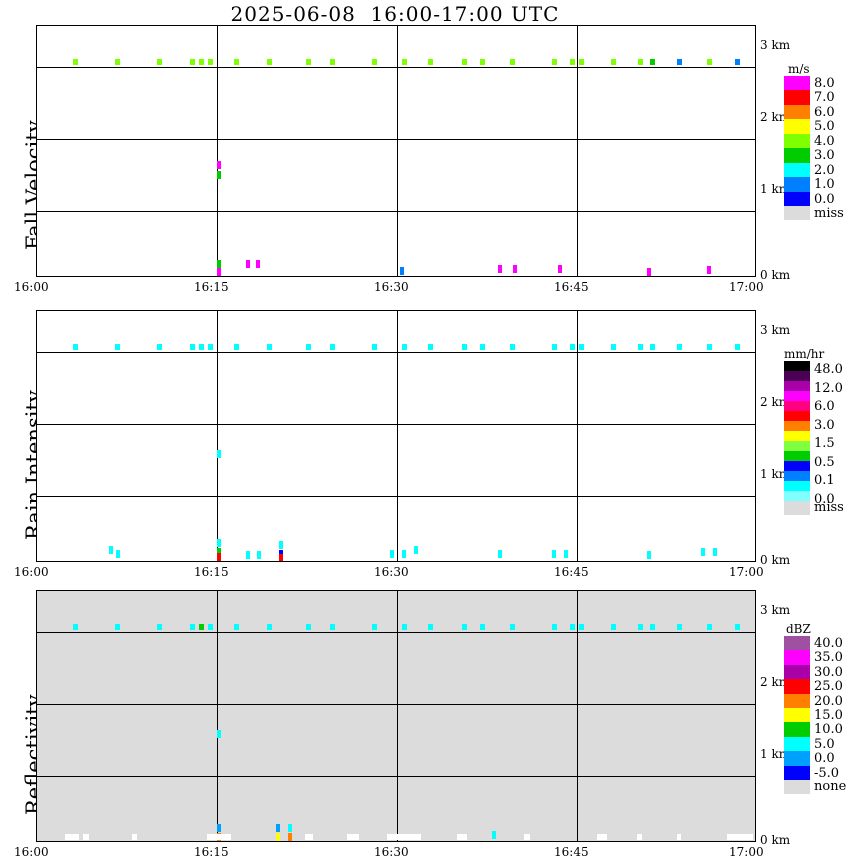  I want to click on velocity-colorbar-bands, so click(797, 141).